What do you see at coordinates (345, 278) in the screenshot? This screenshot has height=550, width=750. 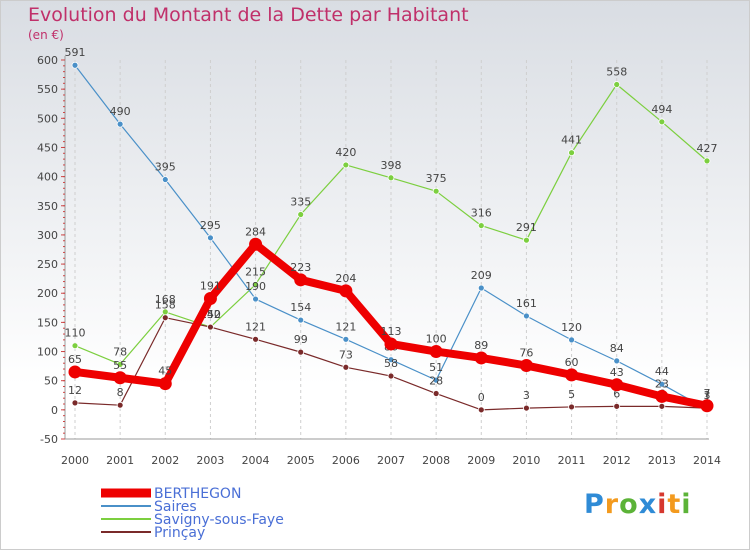 I see `data-label: 204` at bounding box center [345, 278].